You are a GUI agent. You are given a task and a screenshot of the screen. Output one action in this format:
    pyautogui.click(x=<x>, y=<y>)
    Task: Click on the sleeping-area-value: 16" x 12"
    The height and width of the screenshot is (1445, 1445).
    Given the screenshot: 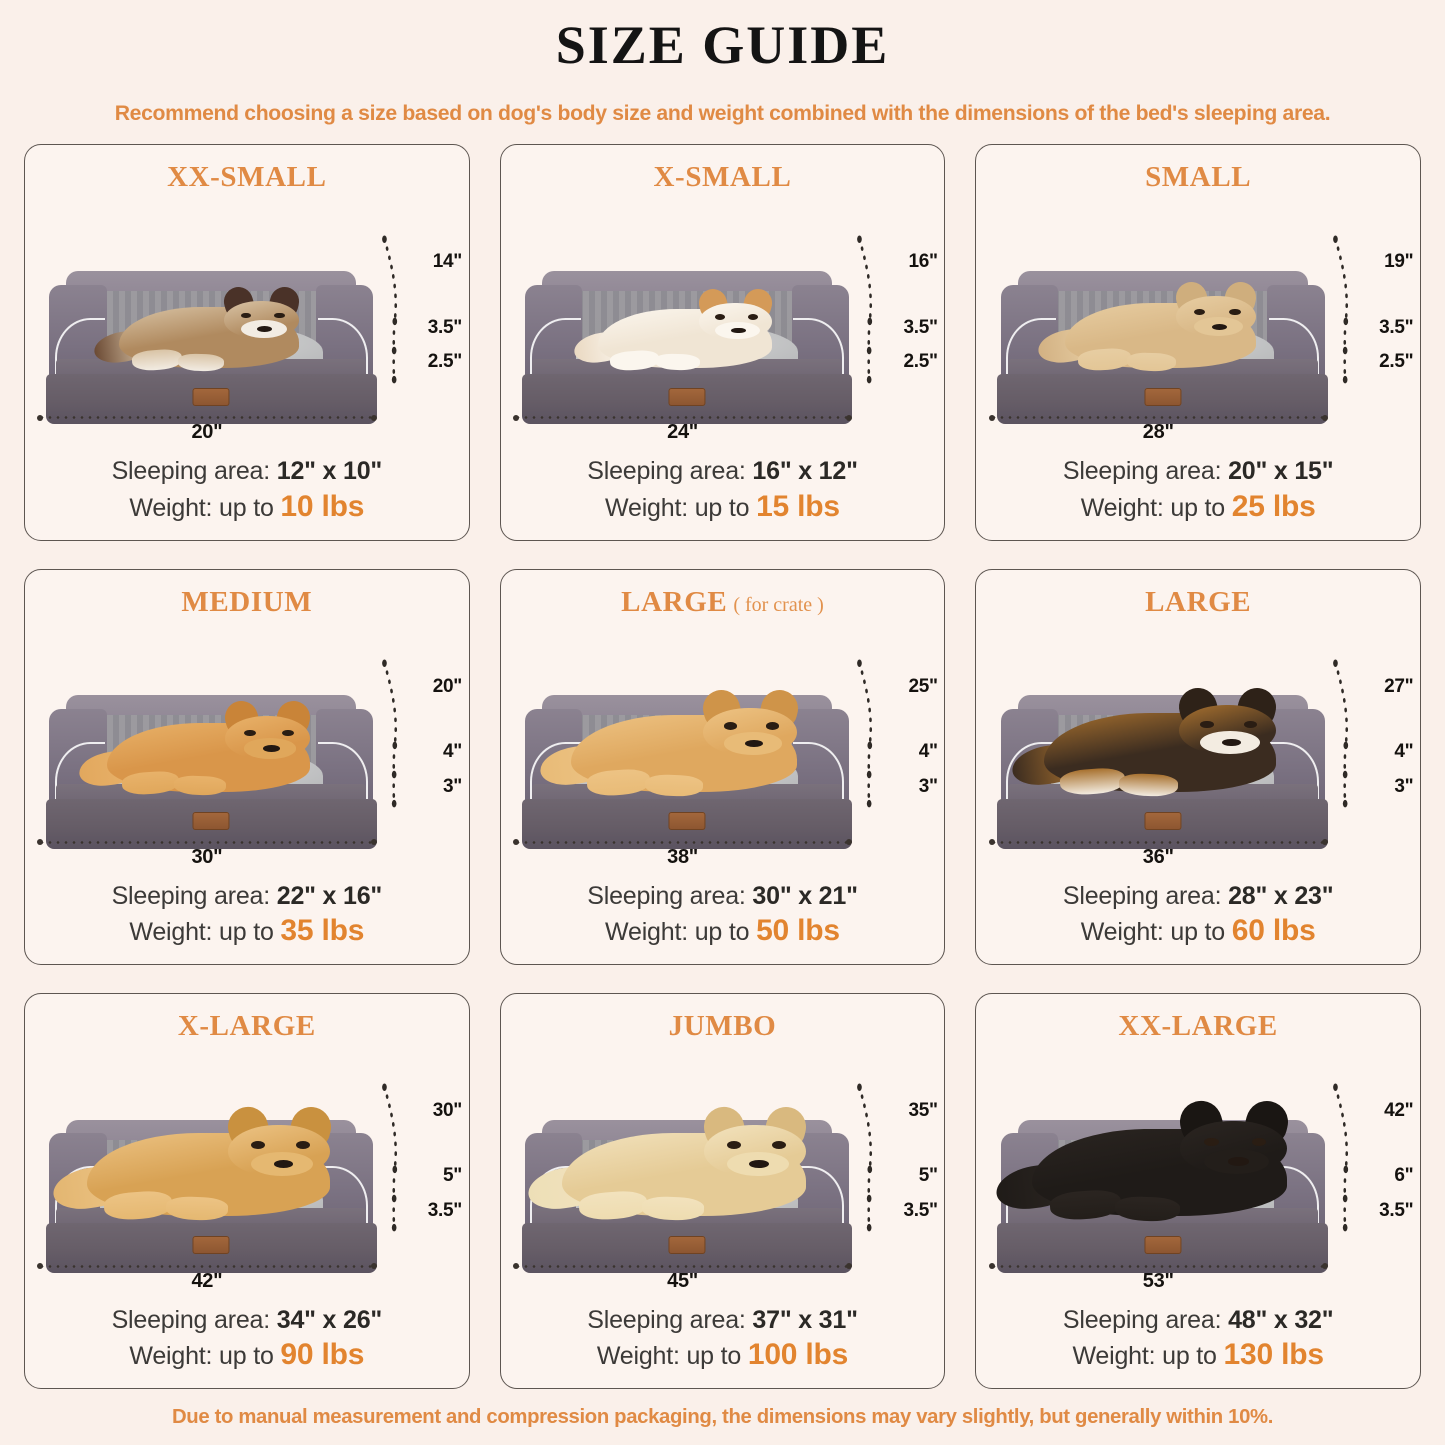 What is the action you would take?
    pyautogui.click(x=805, y=471)
    